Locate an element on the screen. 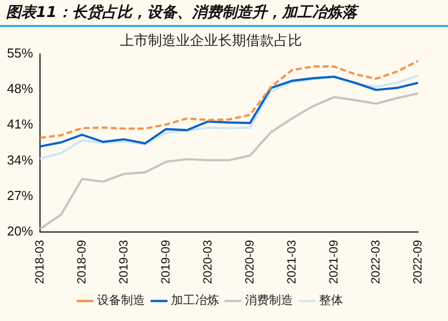 The image size is (448, 321). x-tick-label: 2021-09 is located at coordinates (333, 262).